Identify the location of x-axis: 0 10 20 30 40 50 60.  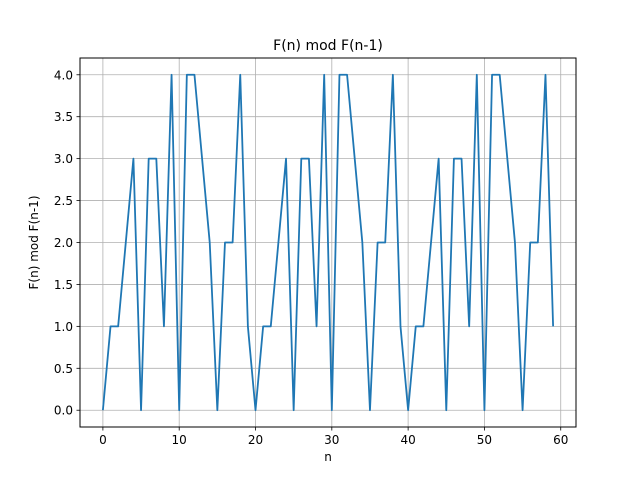
(333, 437).